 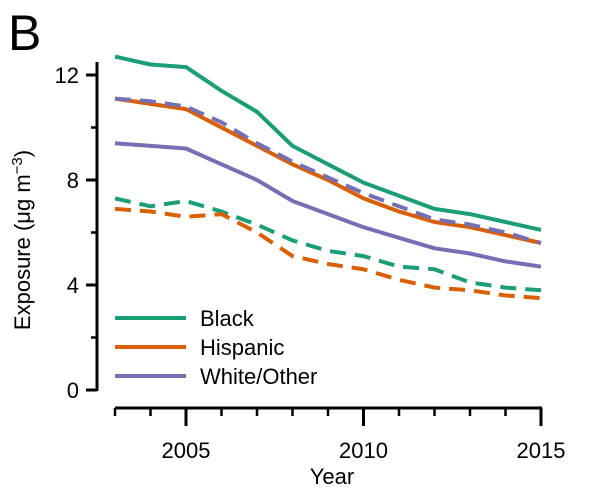 What do you see at coordinates (332, 476) in the screenshot?
I see `x-axis-title: Year` at bounding box center [332, 476].